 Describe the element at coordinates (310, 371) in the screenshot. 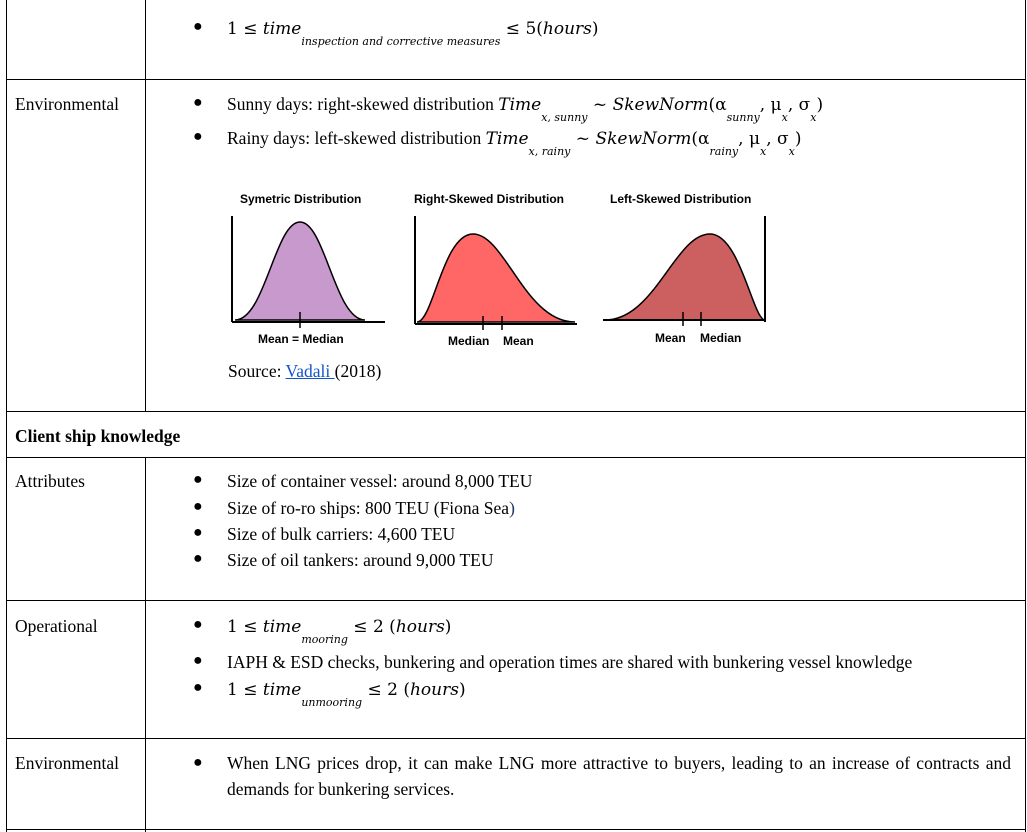

I see `source-link: Vadali` at that location.